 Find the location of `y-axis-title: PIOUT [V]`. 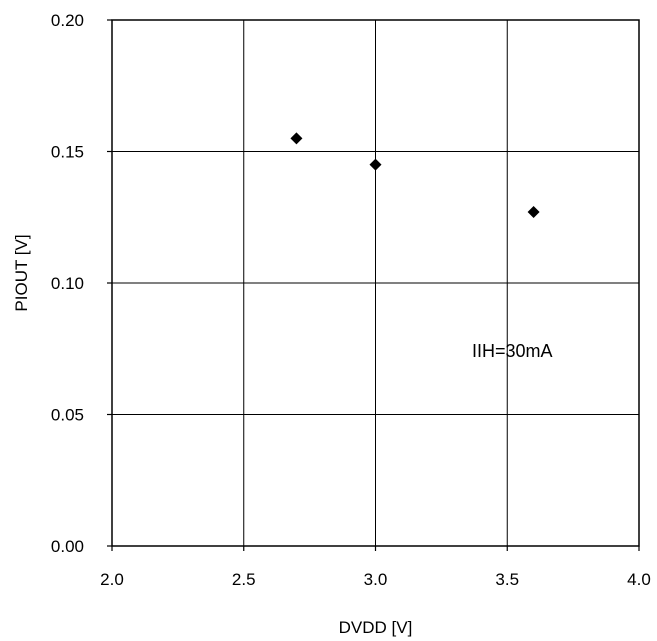

y-axis-title: PIOUT [V] is located at coordinates (21, 272).